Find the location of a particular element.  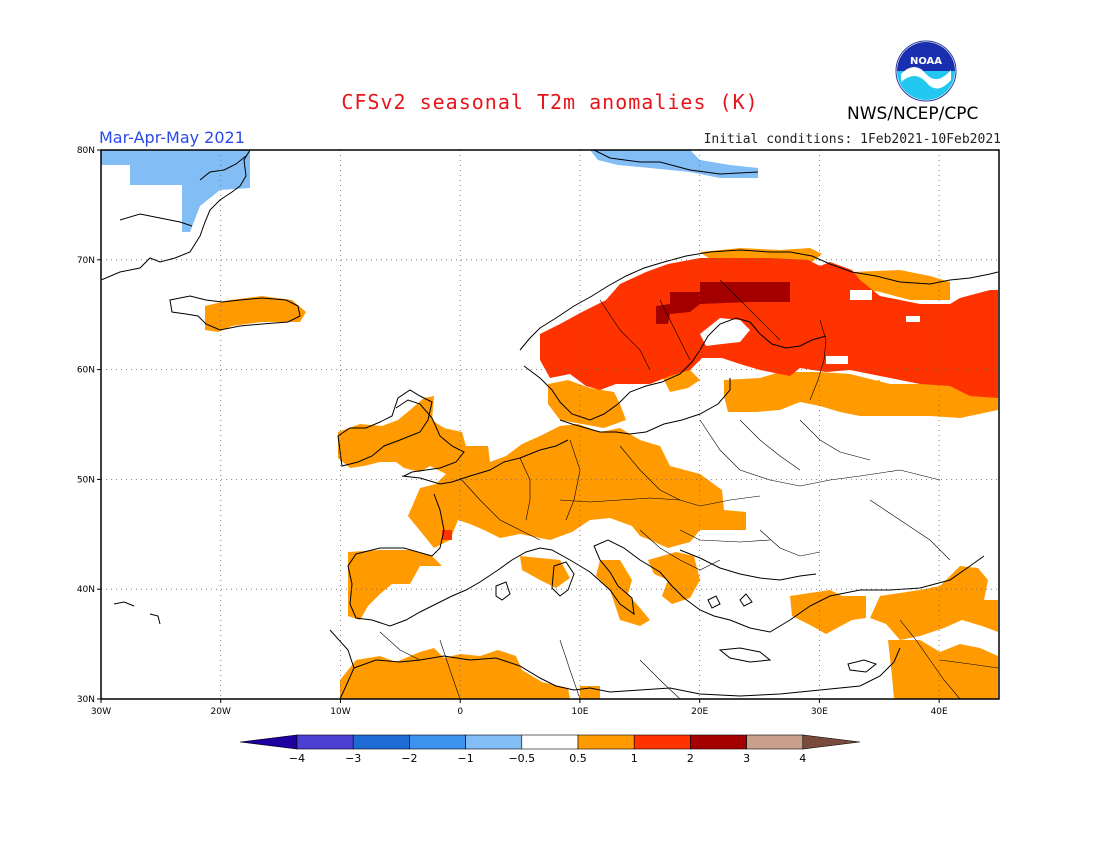

colorbar-labels: −4 −3 −2 −1 −0.5 0.5 1 2 3 4 is located at coordinates (547, 758).